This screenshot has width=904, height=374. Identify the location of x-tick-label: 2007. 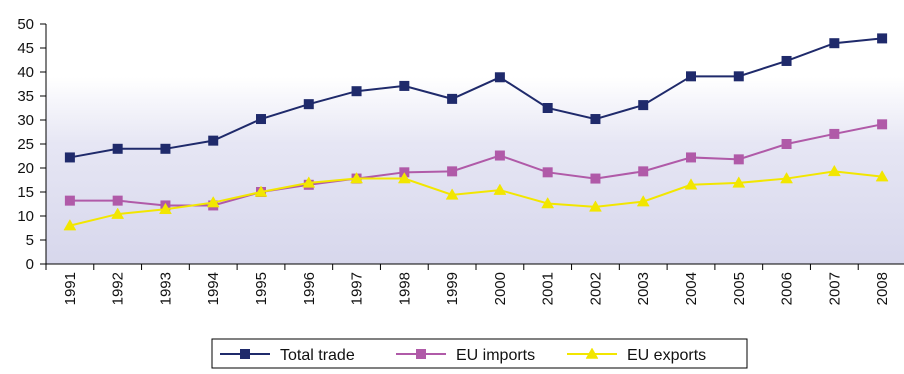
(834, 288).